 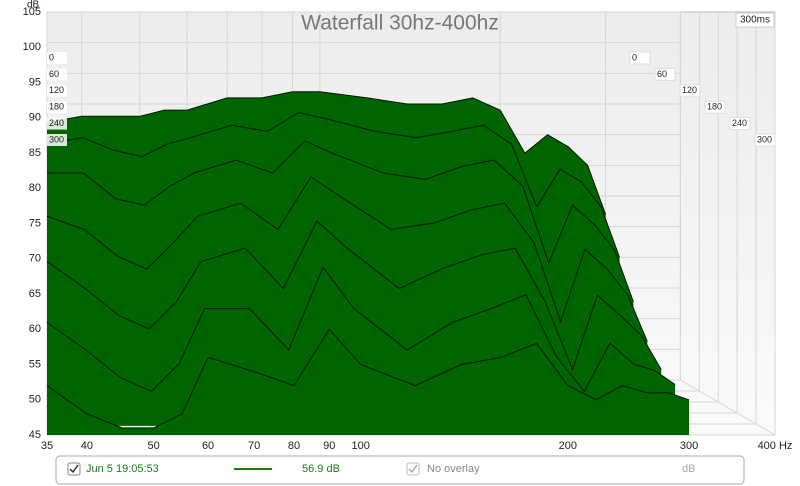 I want to click on y-tick-label: 65, so click(x=35, y=294).